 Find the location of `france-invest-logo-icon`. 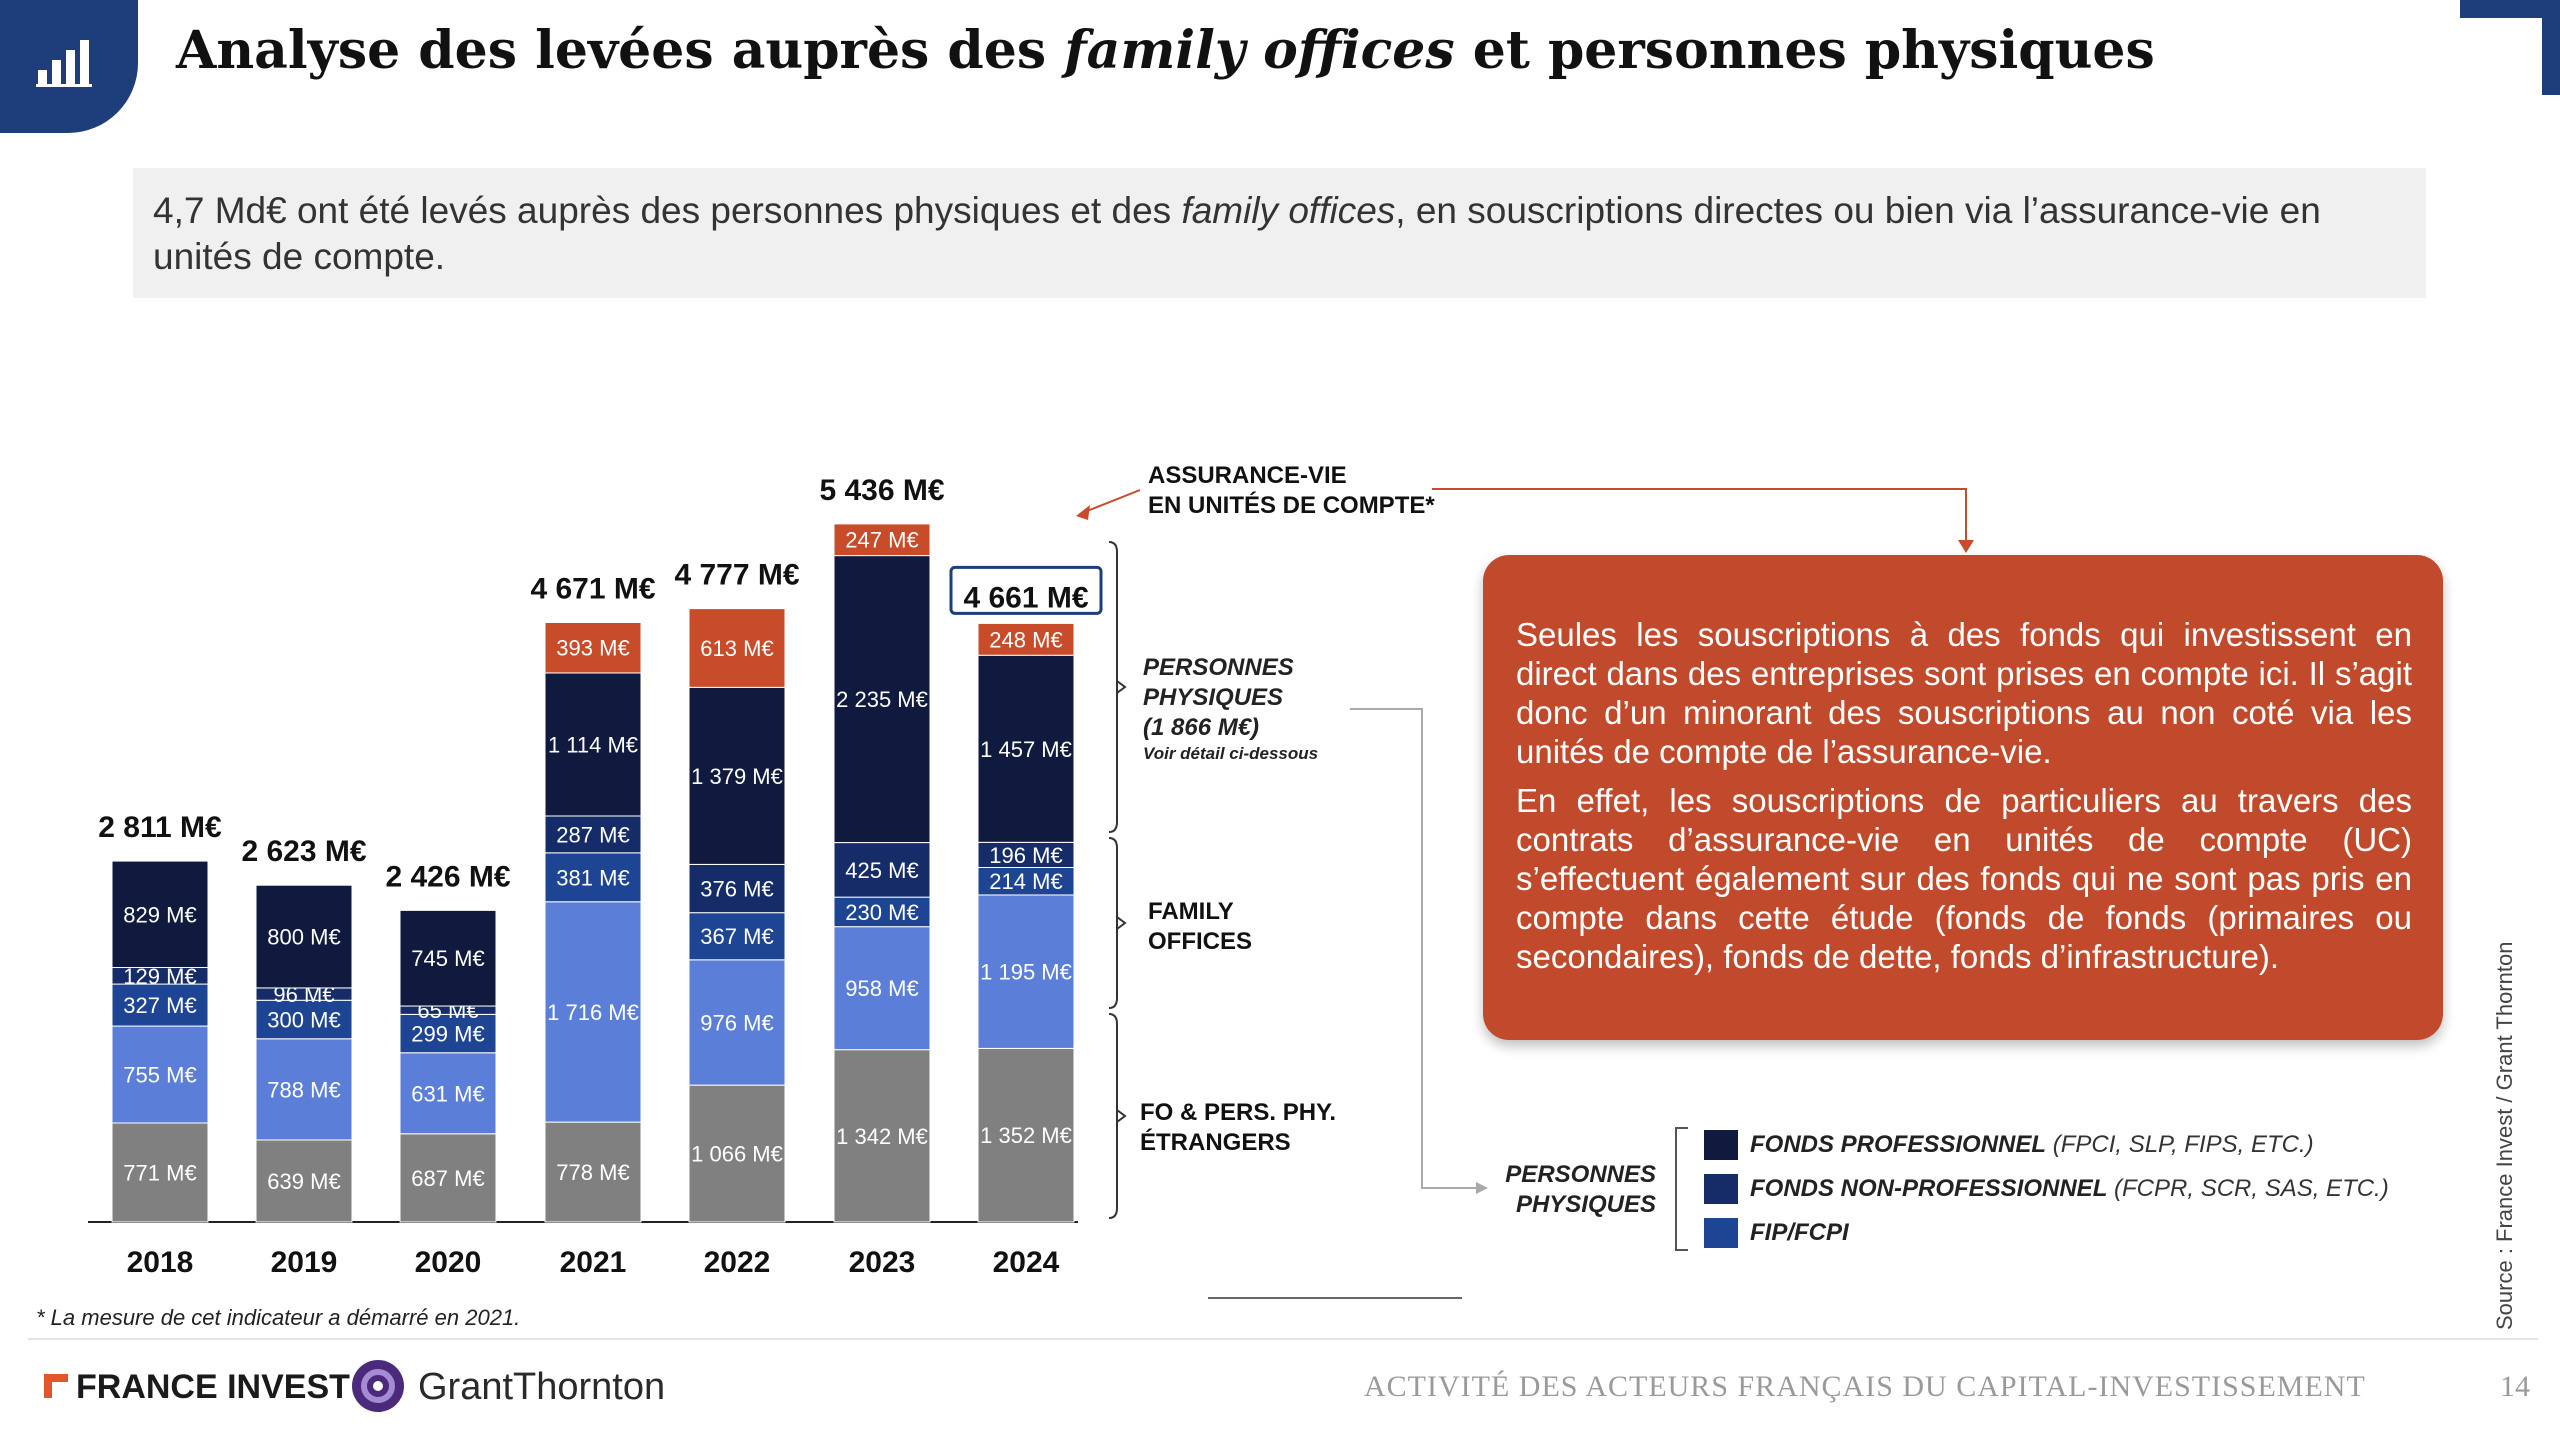

france-invest-logo-icon is located at coordinates (56, 1386).